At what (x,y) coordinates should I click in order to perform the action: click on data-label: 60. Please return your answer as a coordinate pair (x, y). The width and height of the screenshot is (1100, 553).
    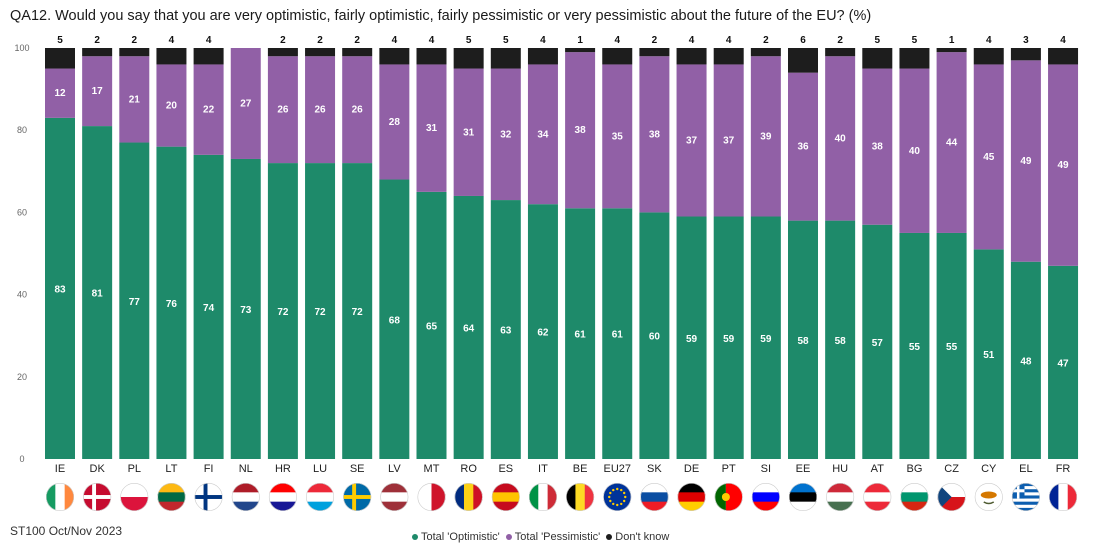
    Looking at the image, I should click on (655, 337).